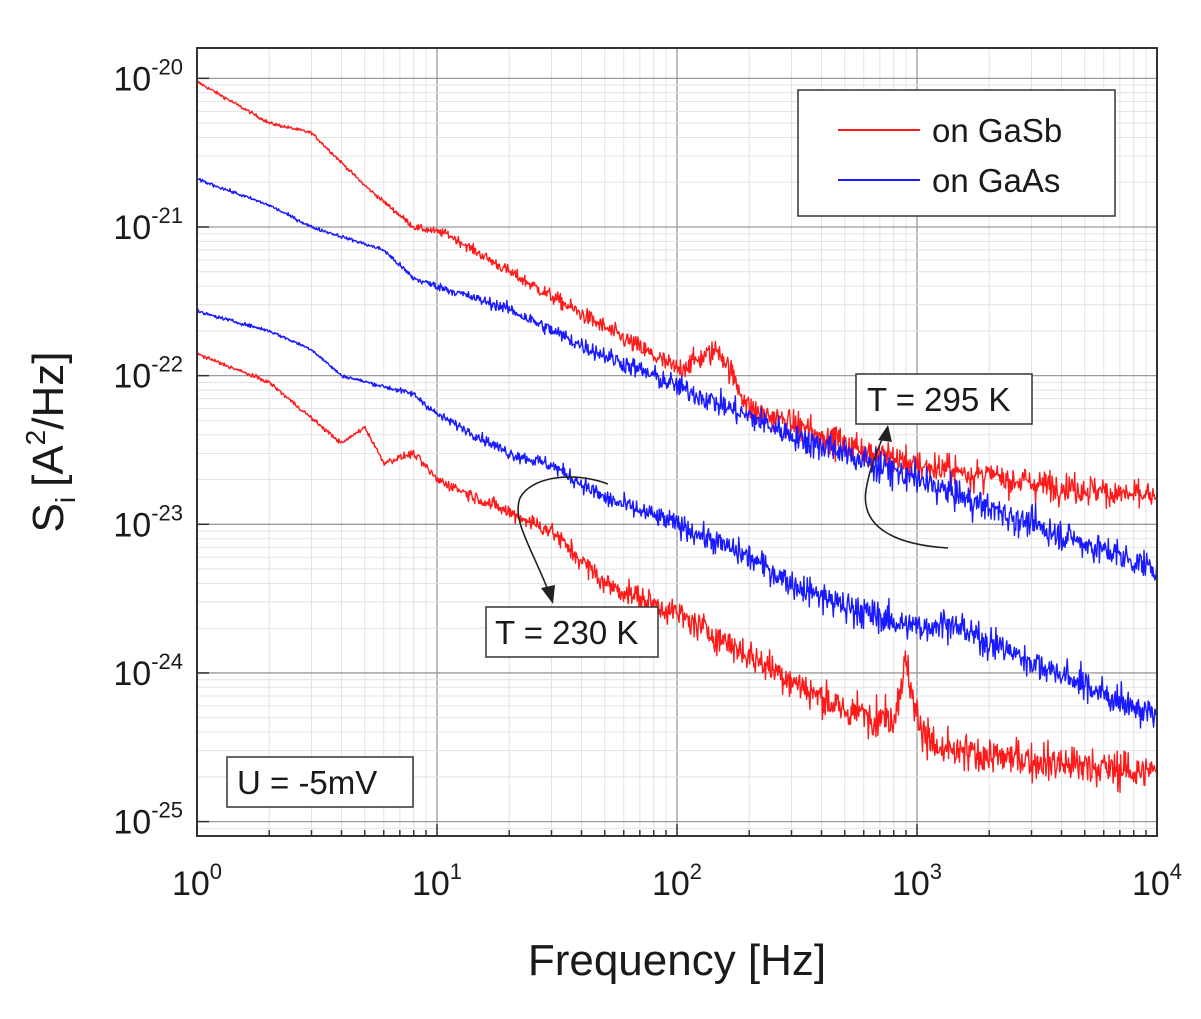 The height and width of the screenshot is (1019, 1201). Describe the element at coordinates (197, 881) in the screenshot. I see `x-tick-label: 10⁰` at that location.